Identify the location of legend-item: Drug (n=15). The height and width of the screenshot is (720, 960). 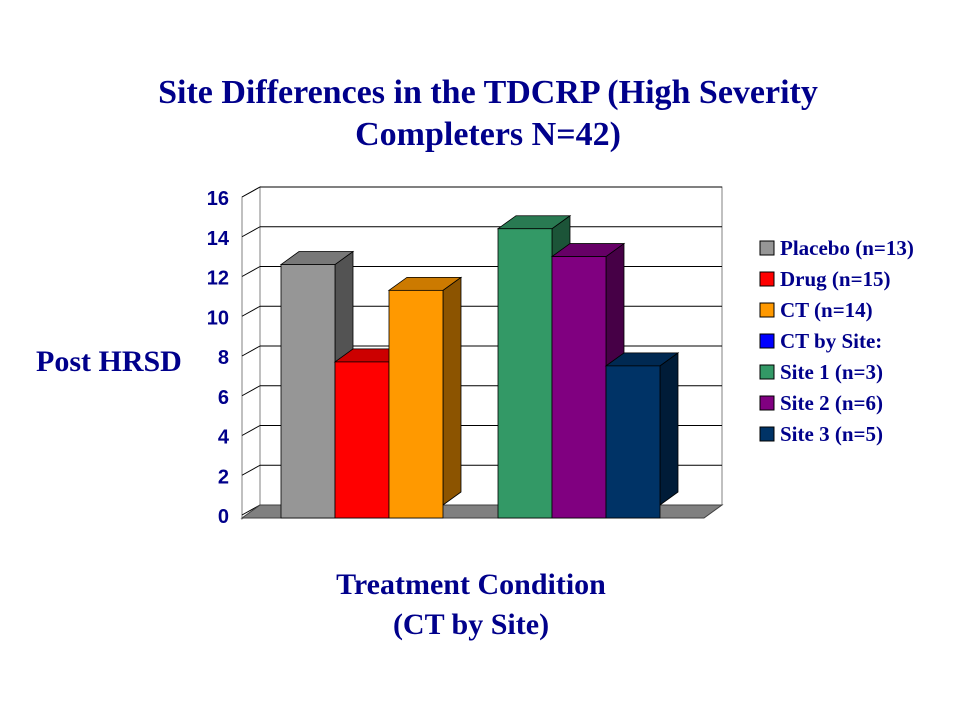
(825, 279).